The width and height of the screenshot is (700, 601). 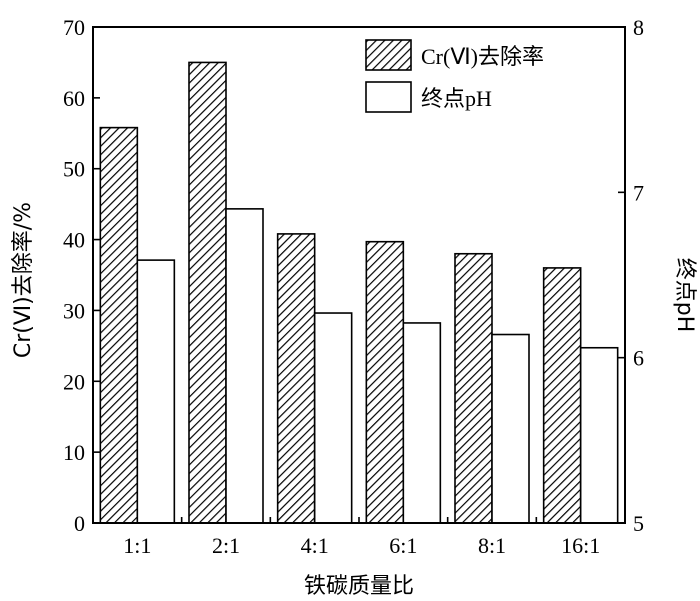 What do you see at coordinates (388, 55) in the screenshot?
I see `legend-swatch-removal` at bounding box center [388, 55].